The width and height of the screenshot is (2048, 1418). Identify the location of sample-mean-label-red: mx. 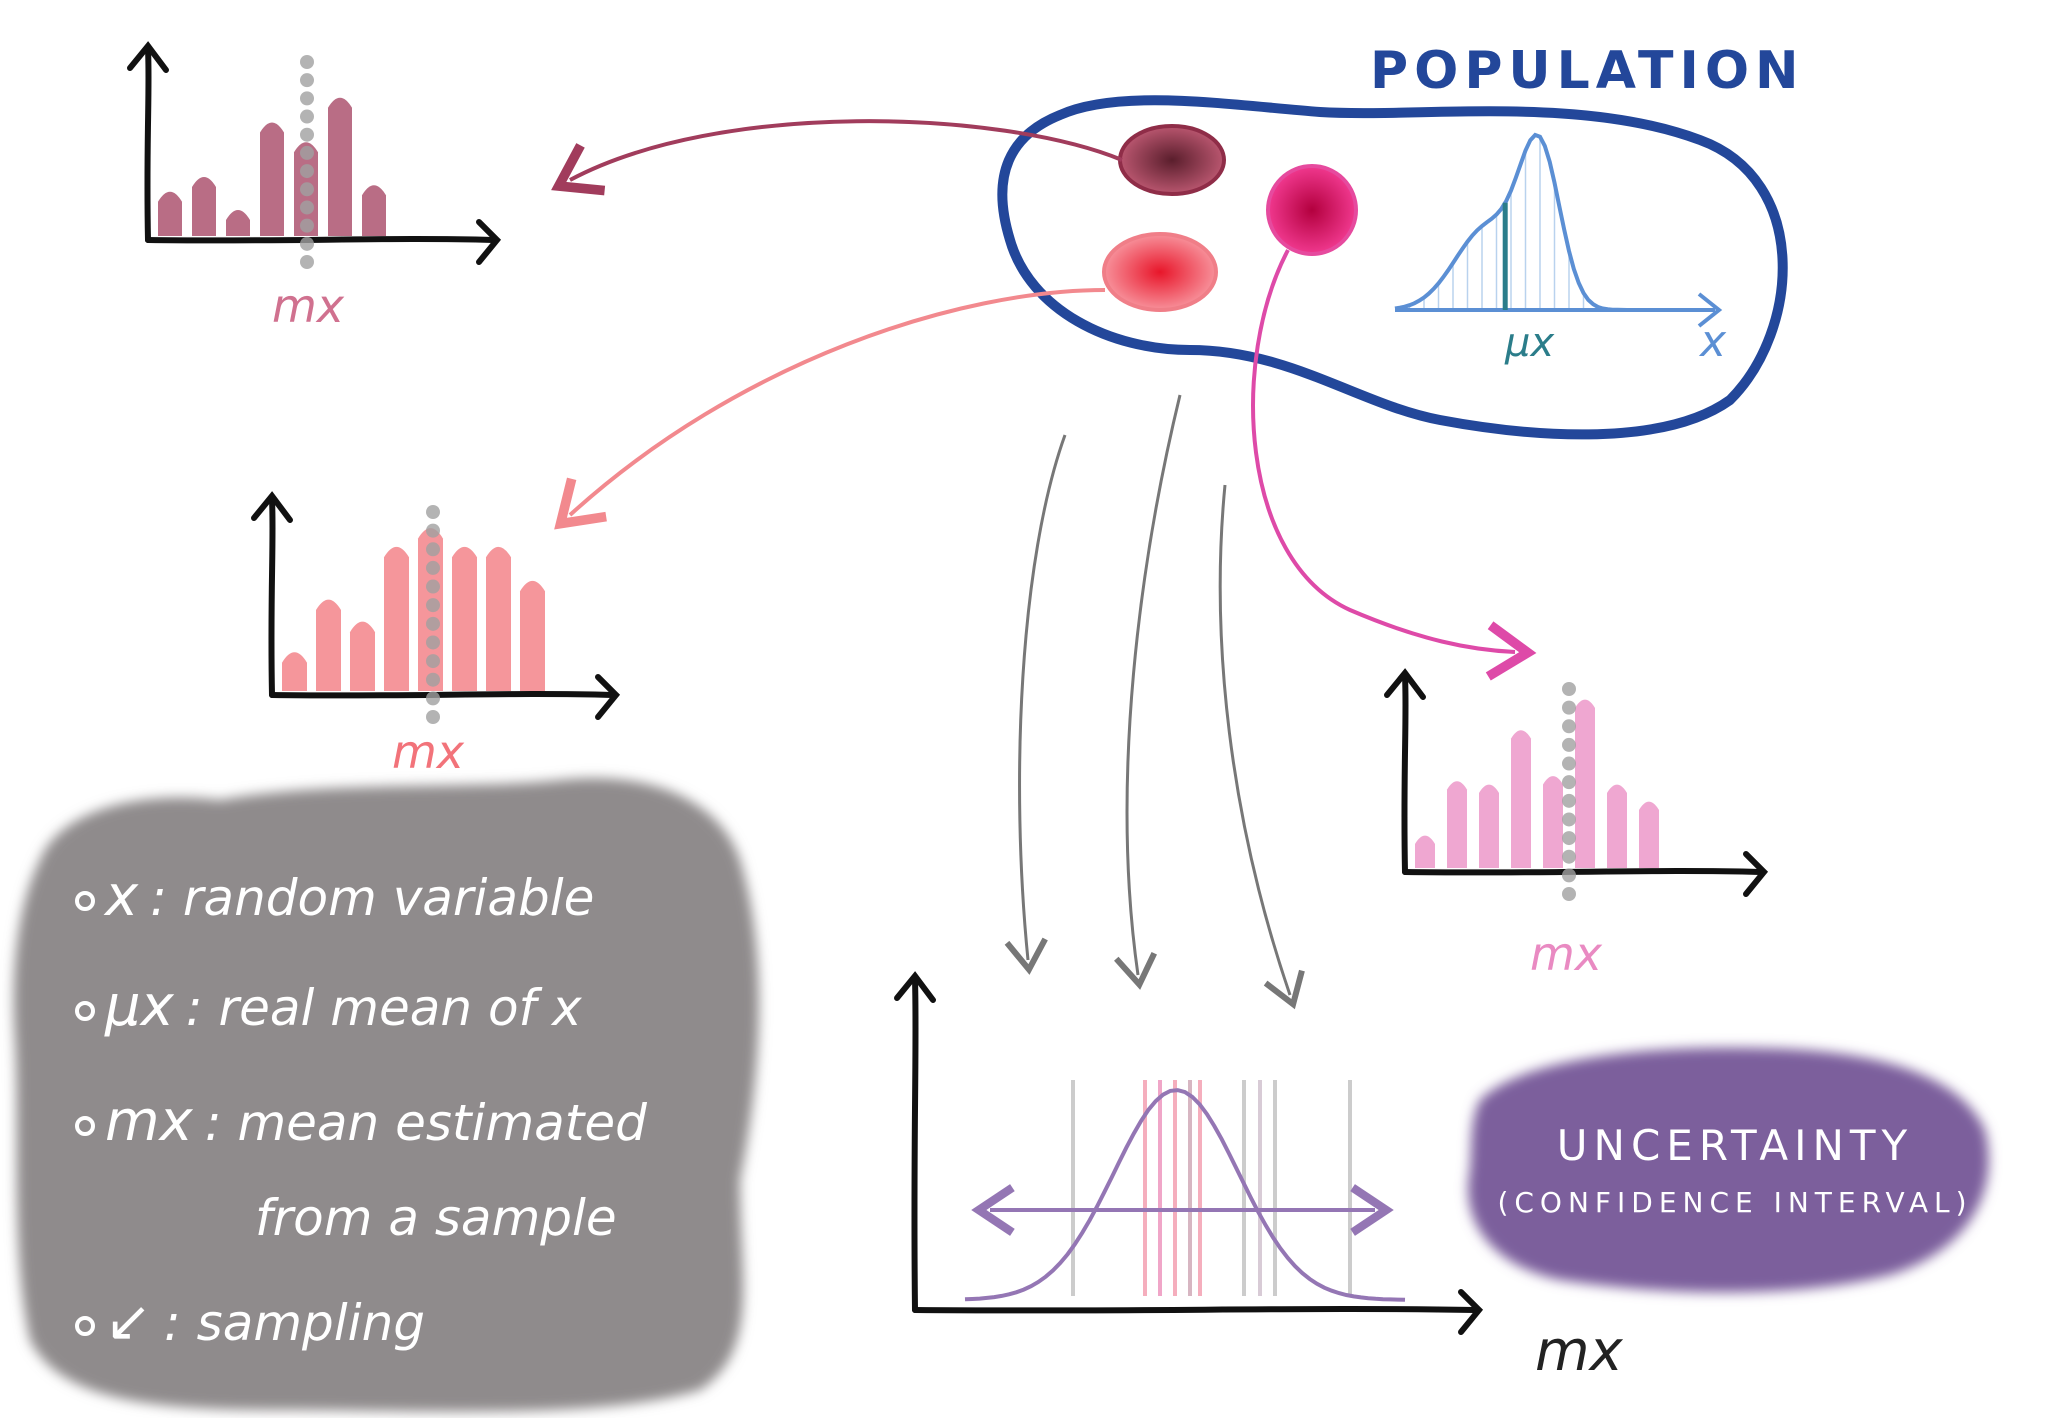
(428, 752).